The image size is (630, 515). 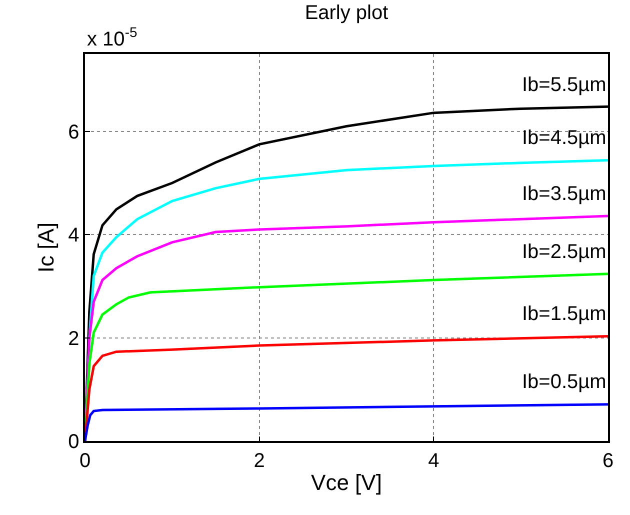 I want to click on y-axis-title: Ic [A], so click(x=45, y=247).